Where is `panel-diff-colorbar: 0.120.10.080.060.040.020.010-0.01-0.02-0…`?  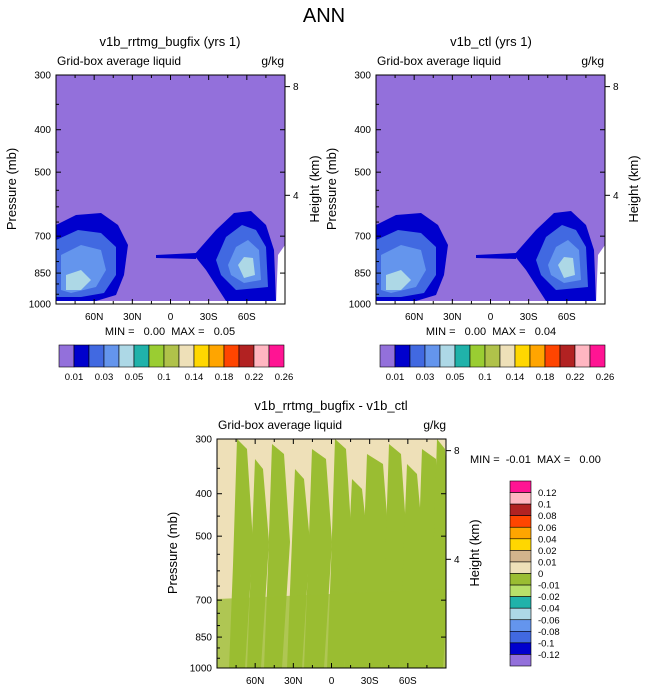
panel-diff-colorbar: 0.120.10.080.060.040.020.010-0.01-0.02-0… is located at coordinates (534, 573).